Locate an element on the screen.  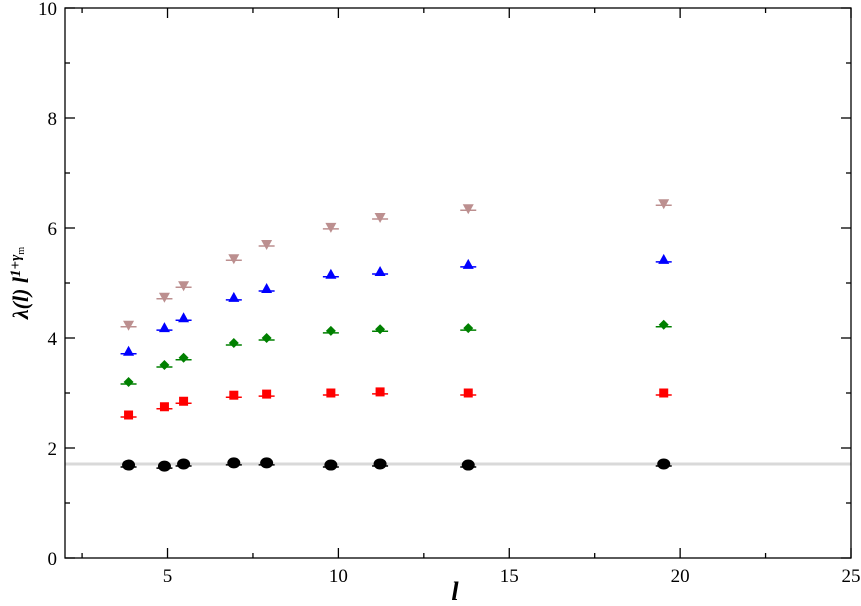
y-axis-label: λ(l) l1+γm is located at coordinates (20, 283).